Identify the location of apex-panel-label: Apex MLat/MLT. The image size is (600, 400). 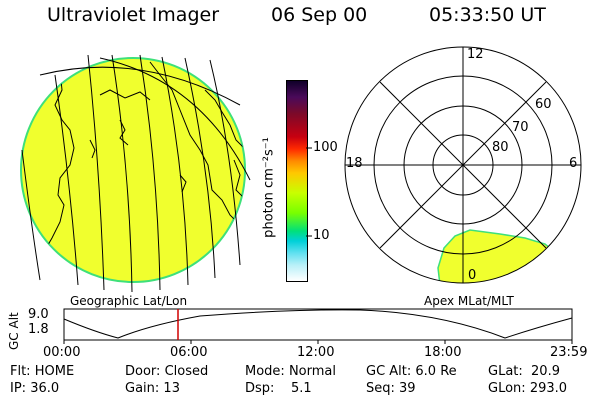
(469, 301).